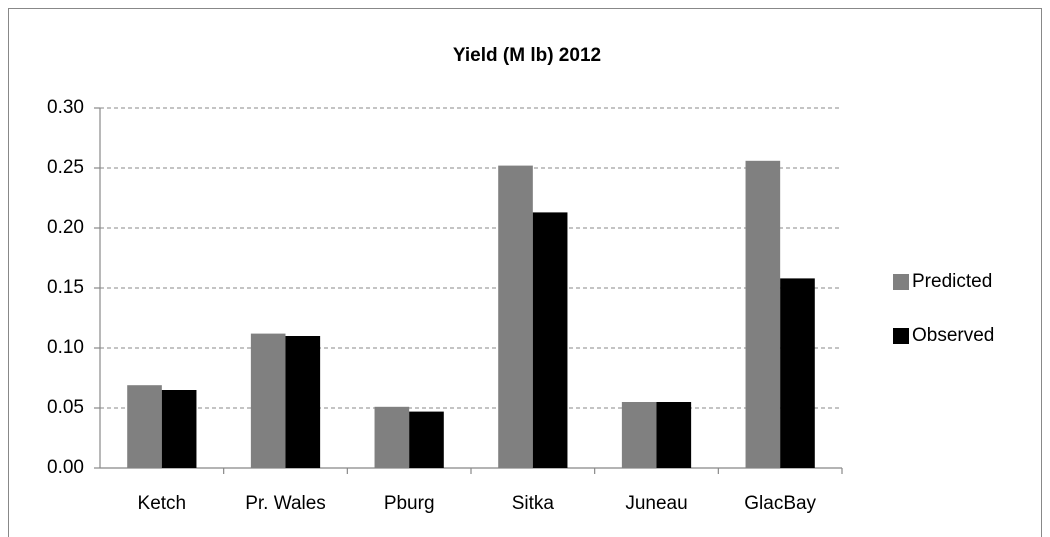  I want to click on y-tick-label: 0.10, so click(65, 347).